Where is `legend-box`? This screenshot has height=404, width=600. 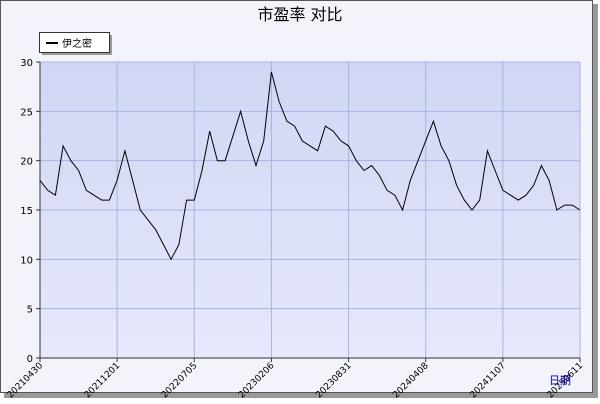 legend-box is located at coordinates (74, 42).